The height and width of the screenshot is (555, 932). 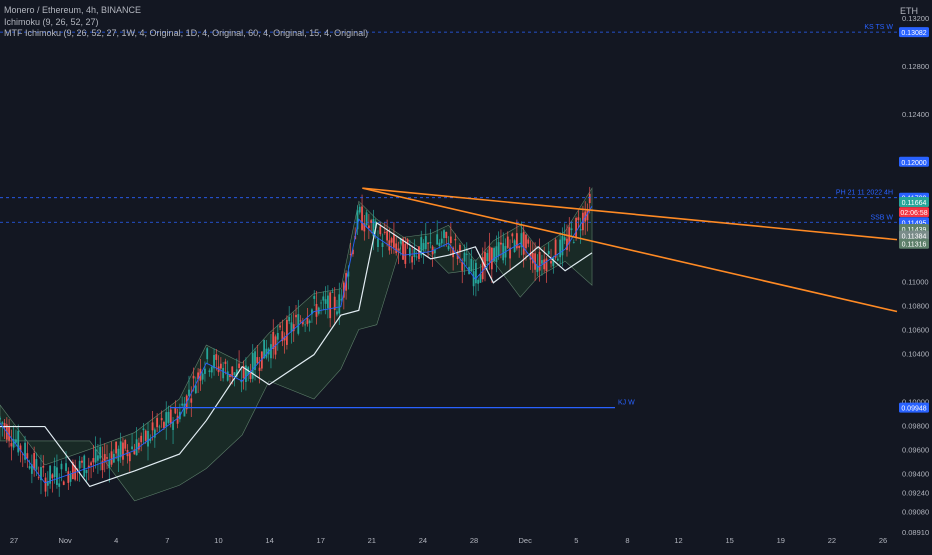 I want to click on price-label-text: 0.11495, so click(x=914, y=223).